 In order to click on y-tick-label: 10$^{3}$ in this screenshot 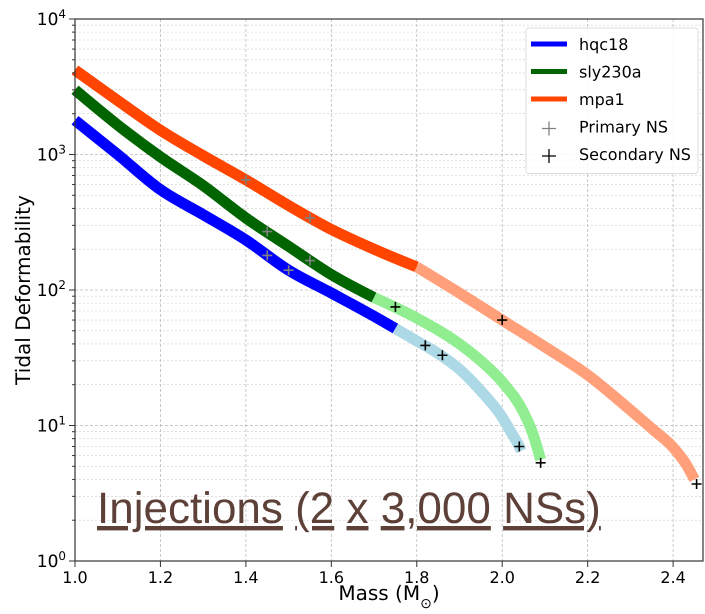, I will do `click(51, 154)`.